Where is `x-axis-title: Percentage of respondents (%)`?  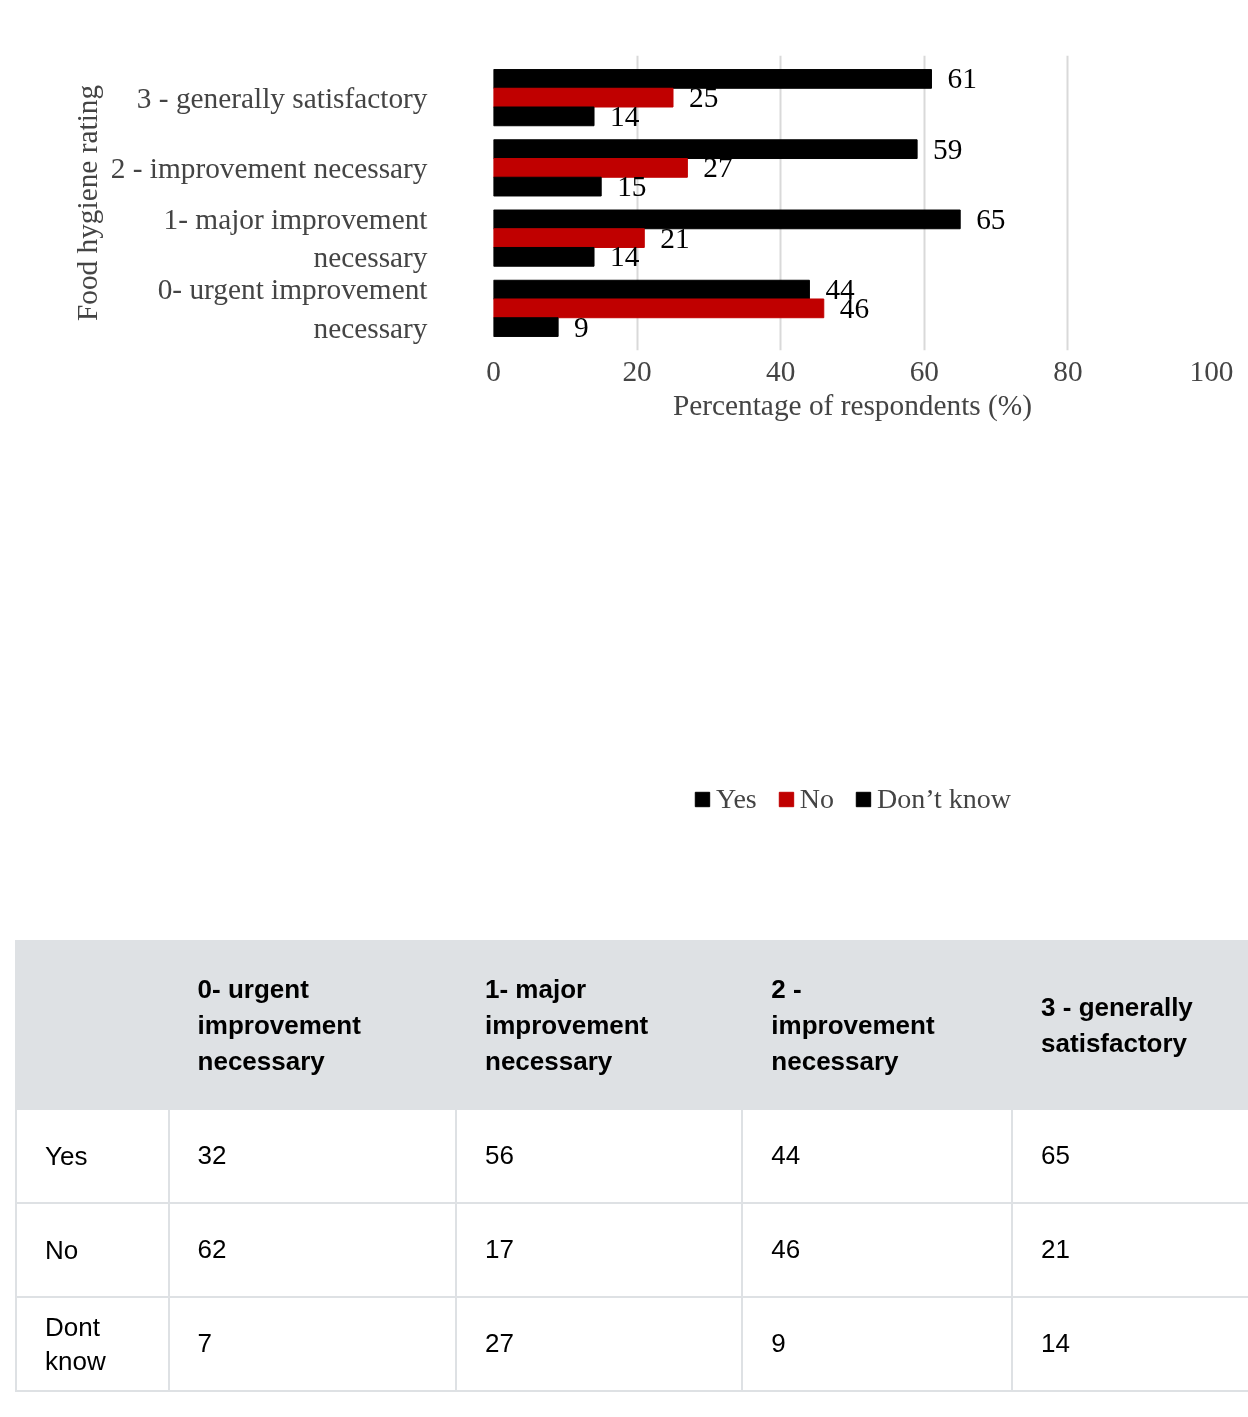 x-axis-title: Percentage of respondents (%) is located at coordinates (852, 405).